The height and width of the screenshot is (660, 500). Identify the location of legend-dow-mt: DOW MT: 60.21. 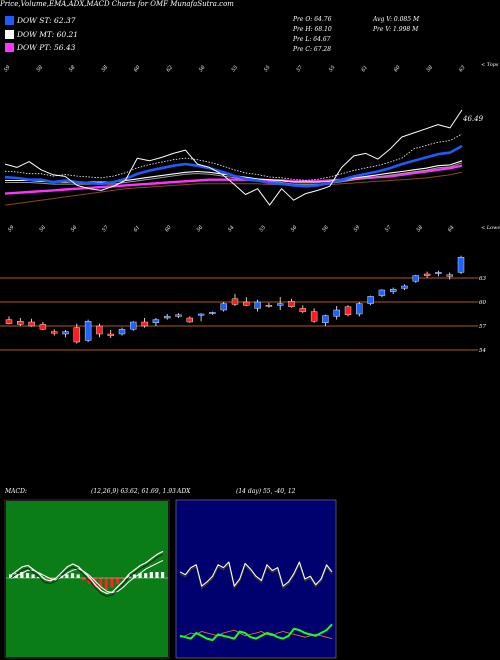
(41, 34).